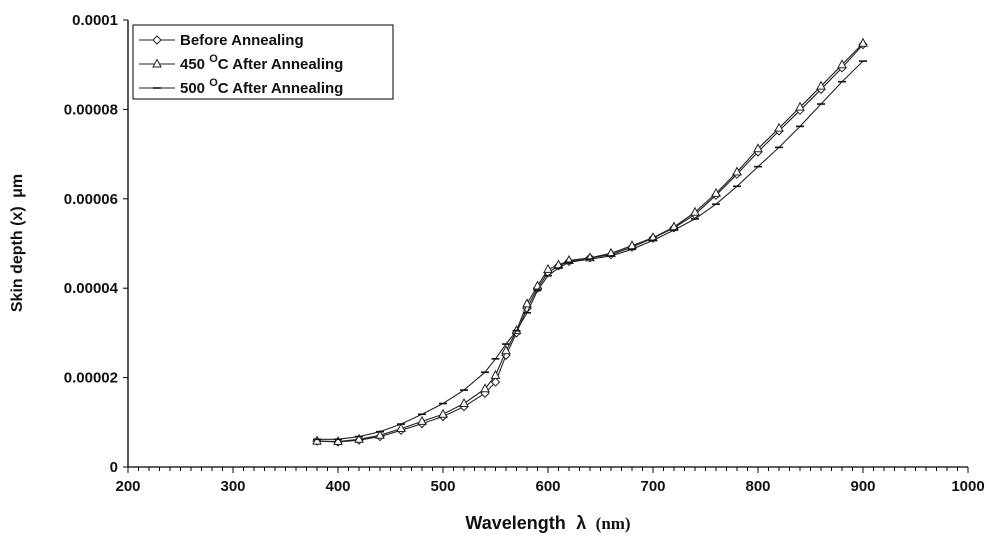 This screenshot has height=535, width=999. I want to click on x-tick-label: 200, so click(127, 486).